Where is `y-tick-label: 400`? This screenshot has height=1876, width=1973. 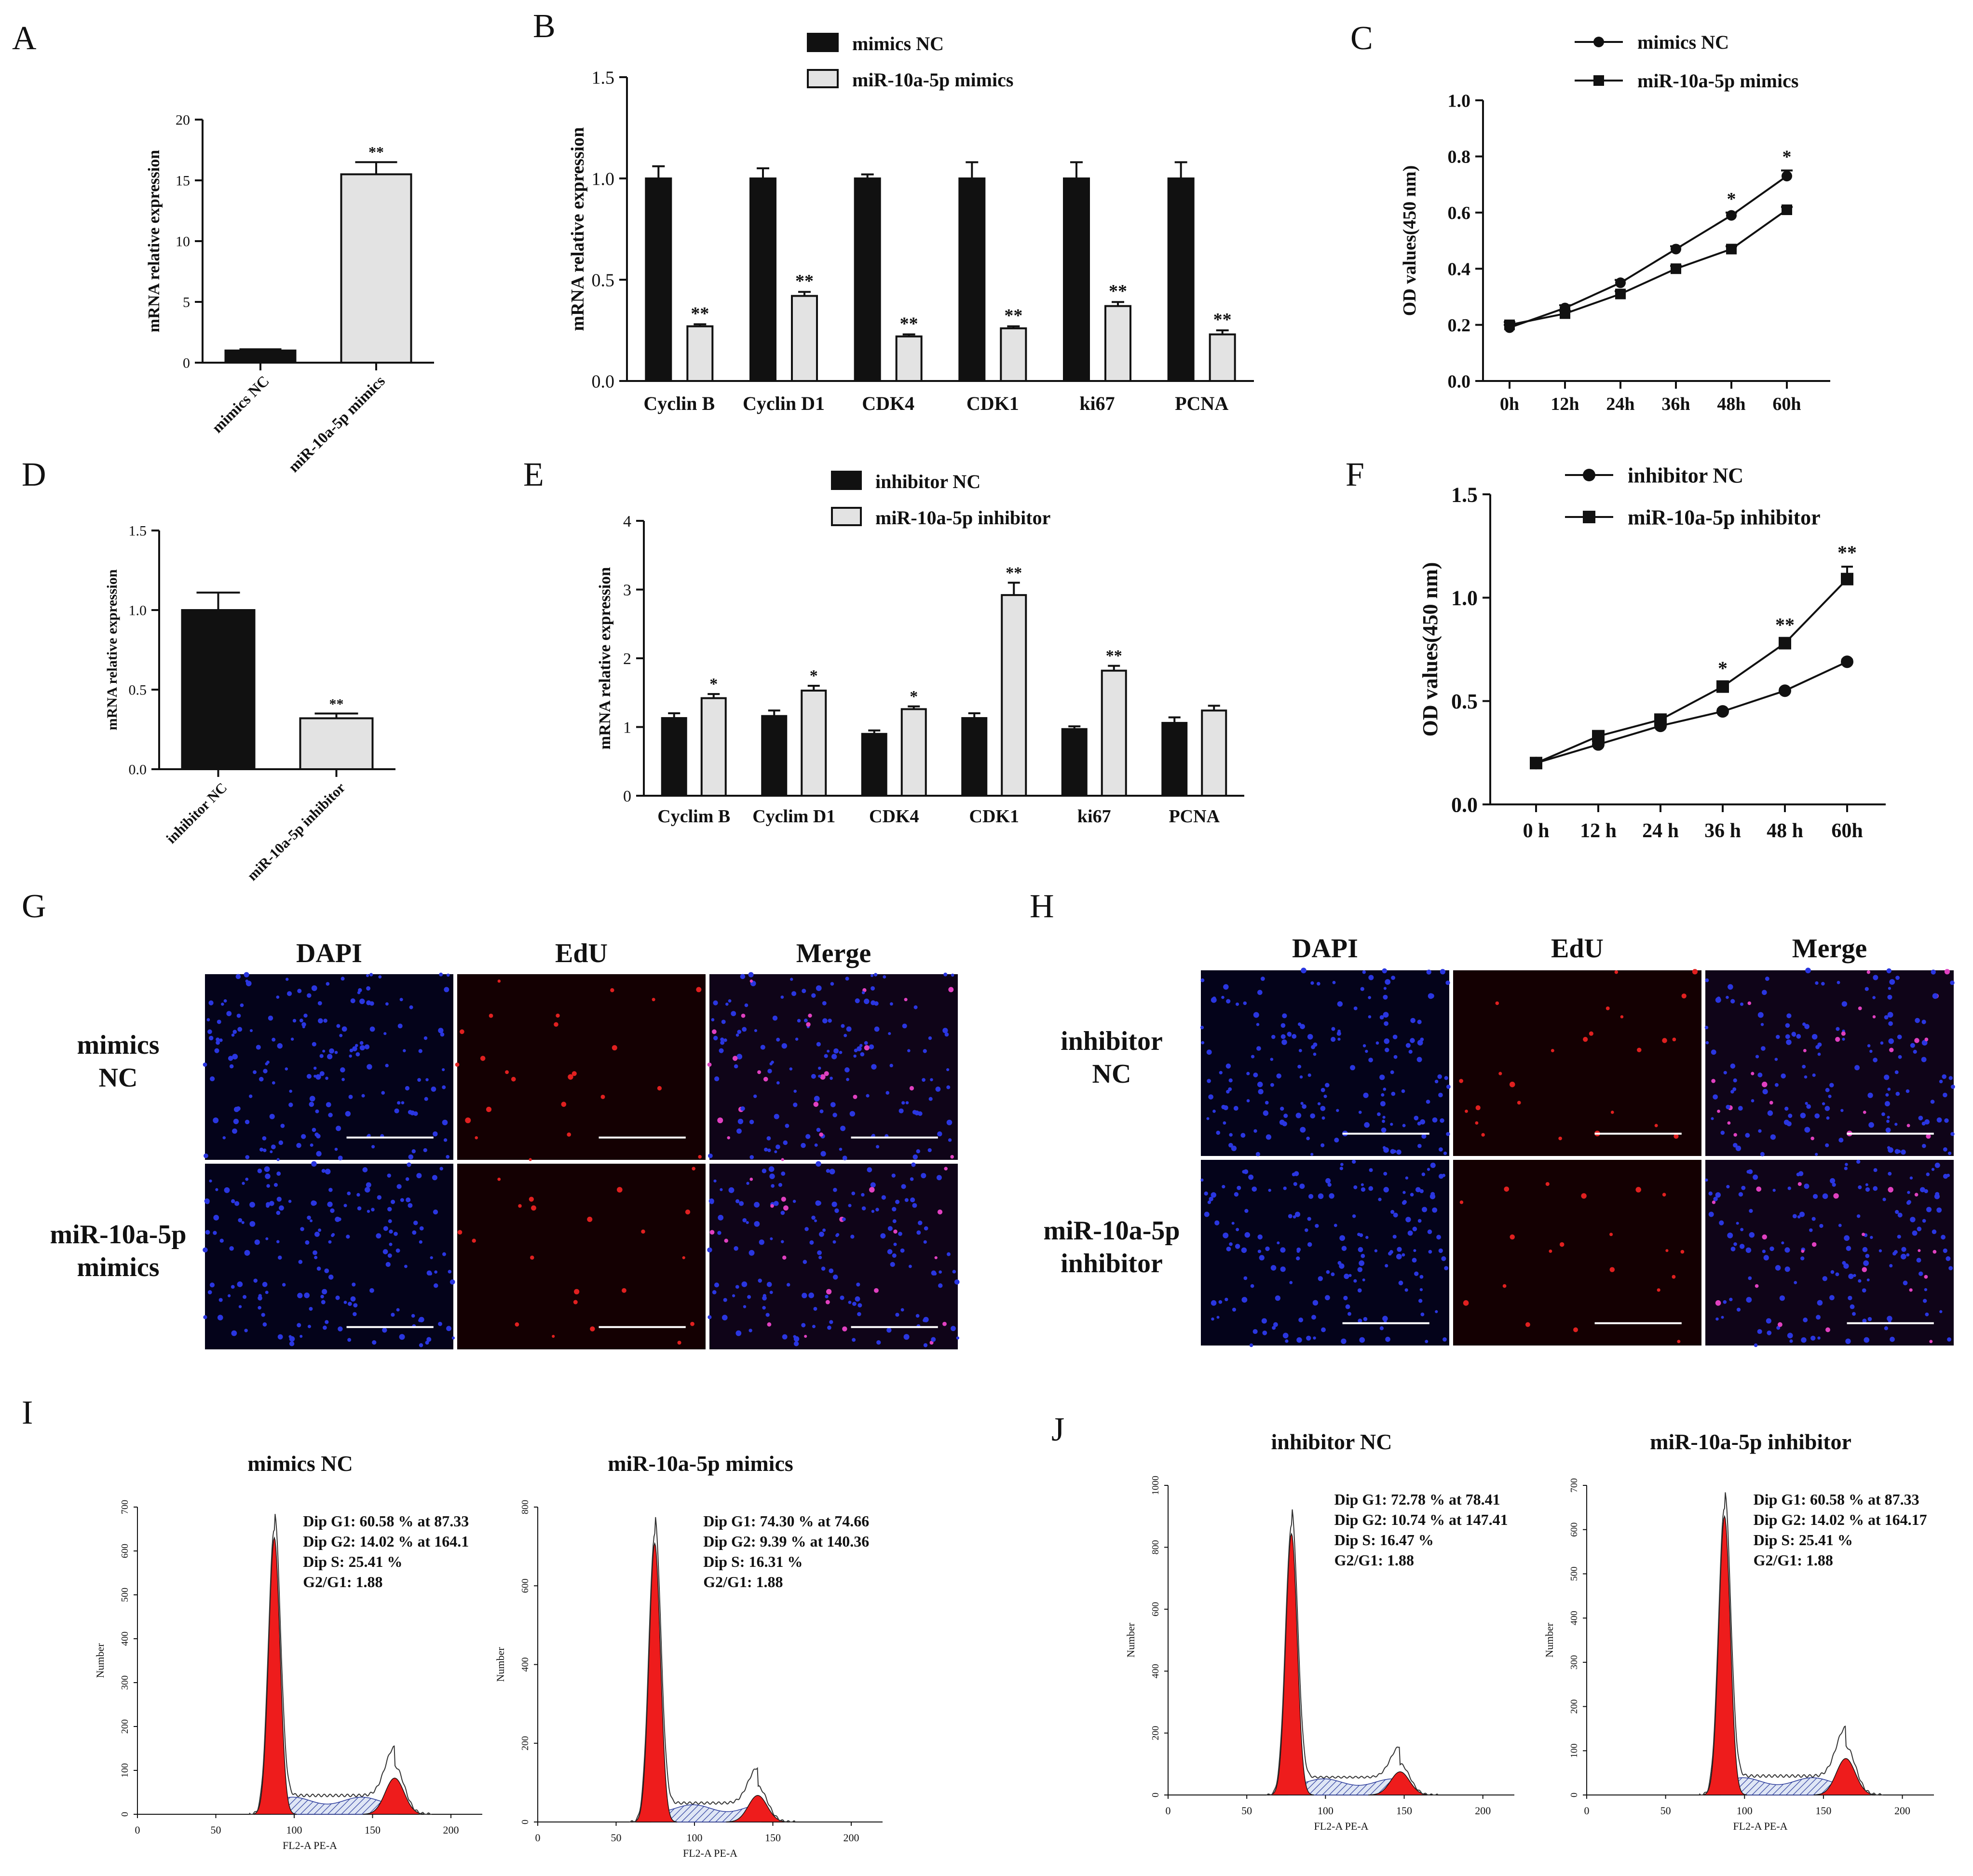 y-tick-label: 400 is located at coordinates (1574, 1618).